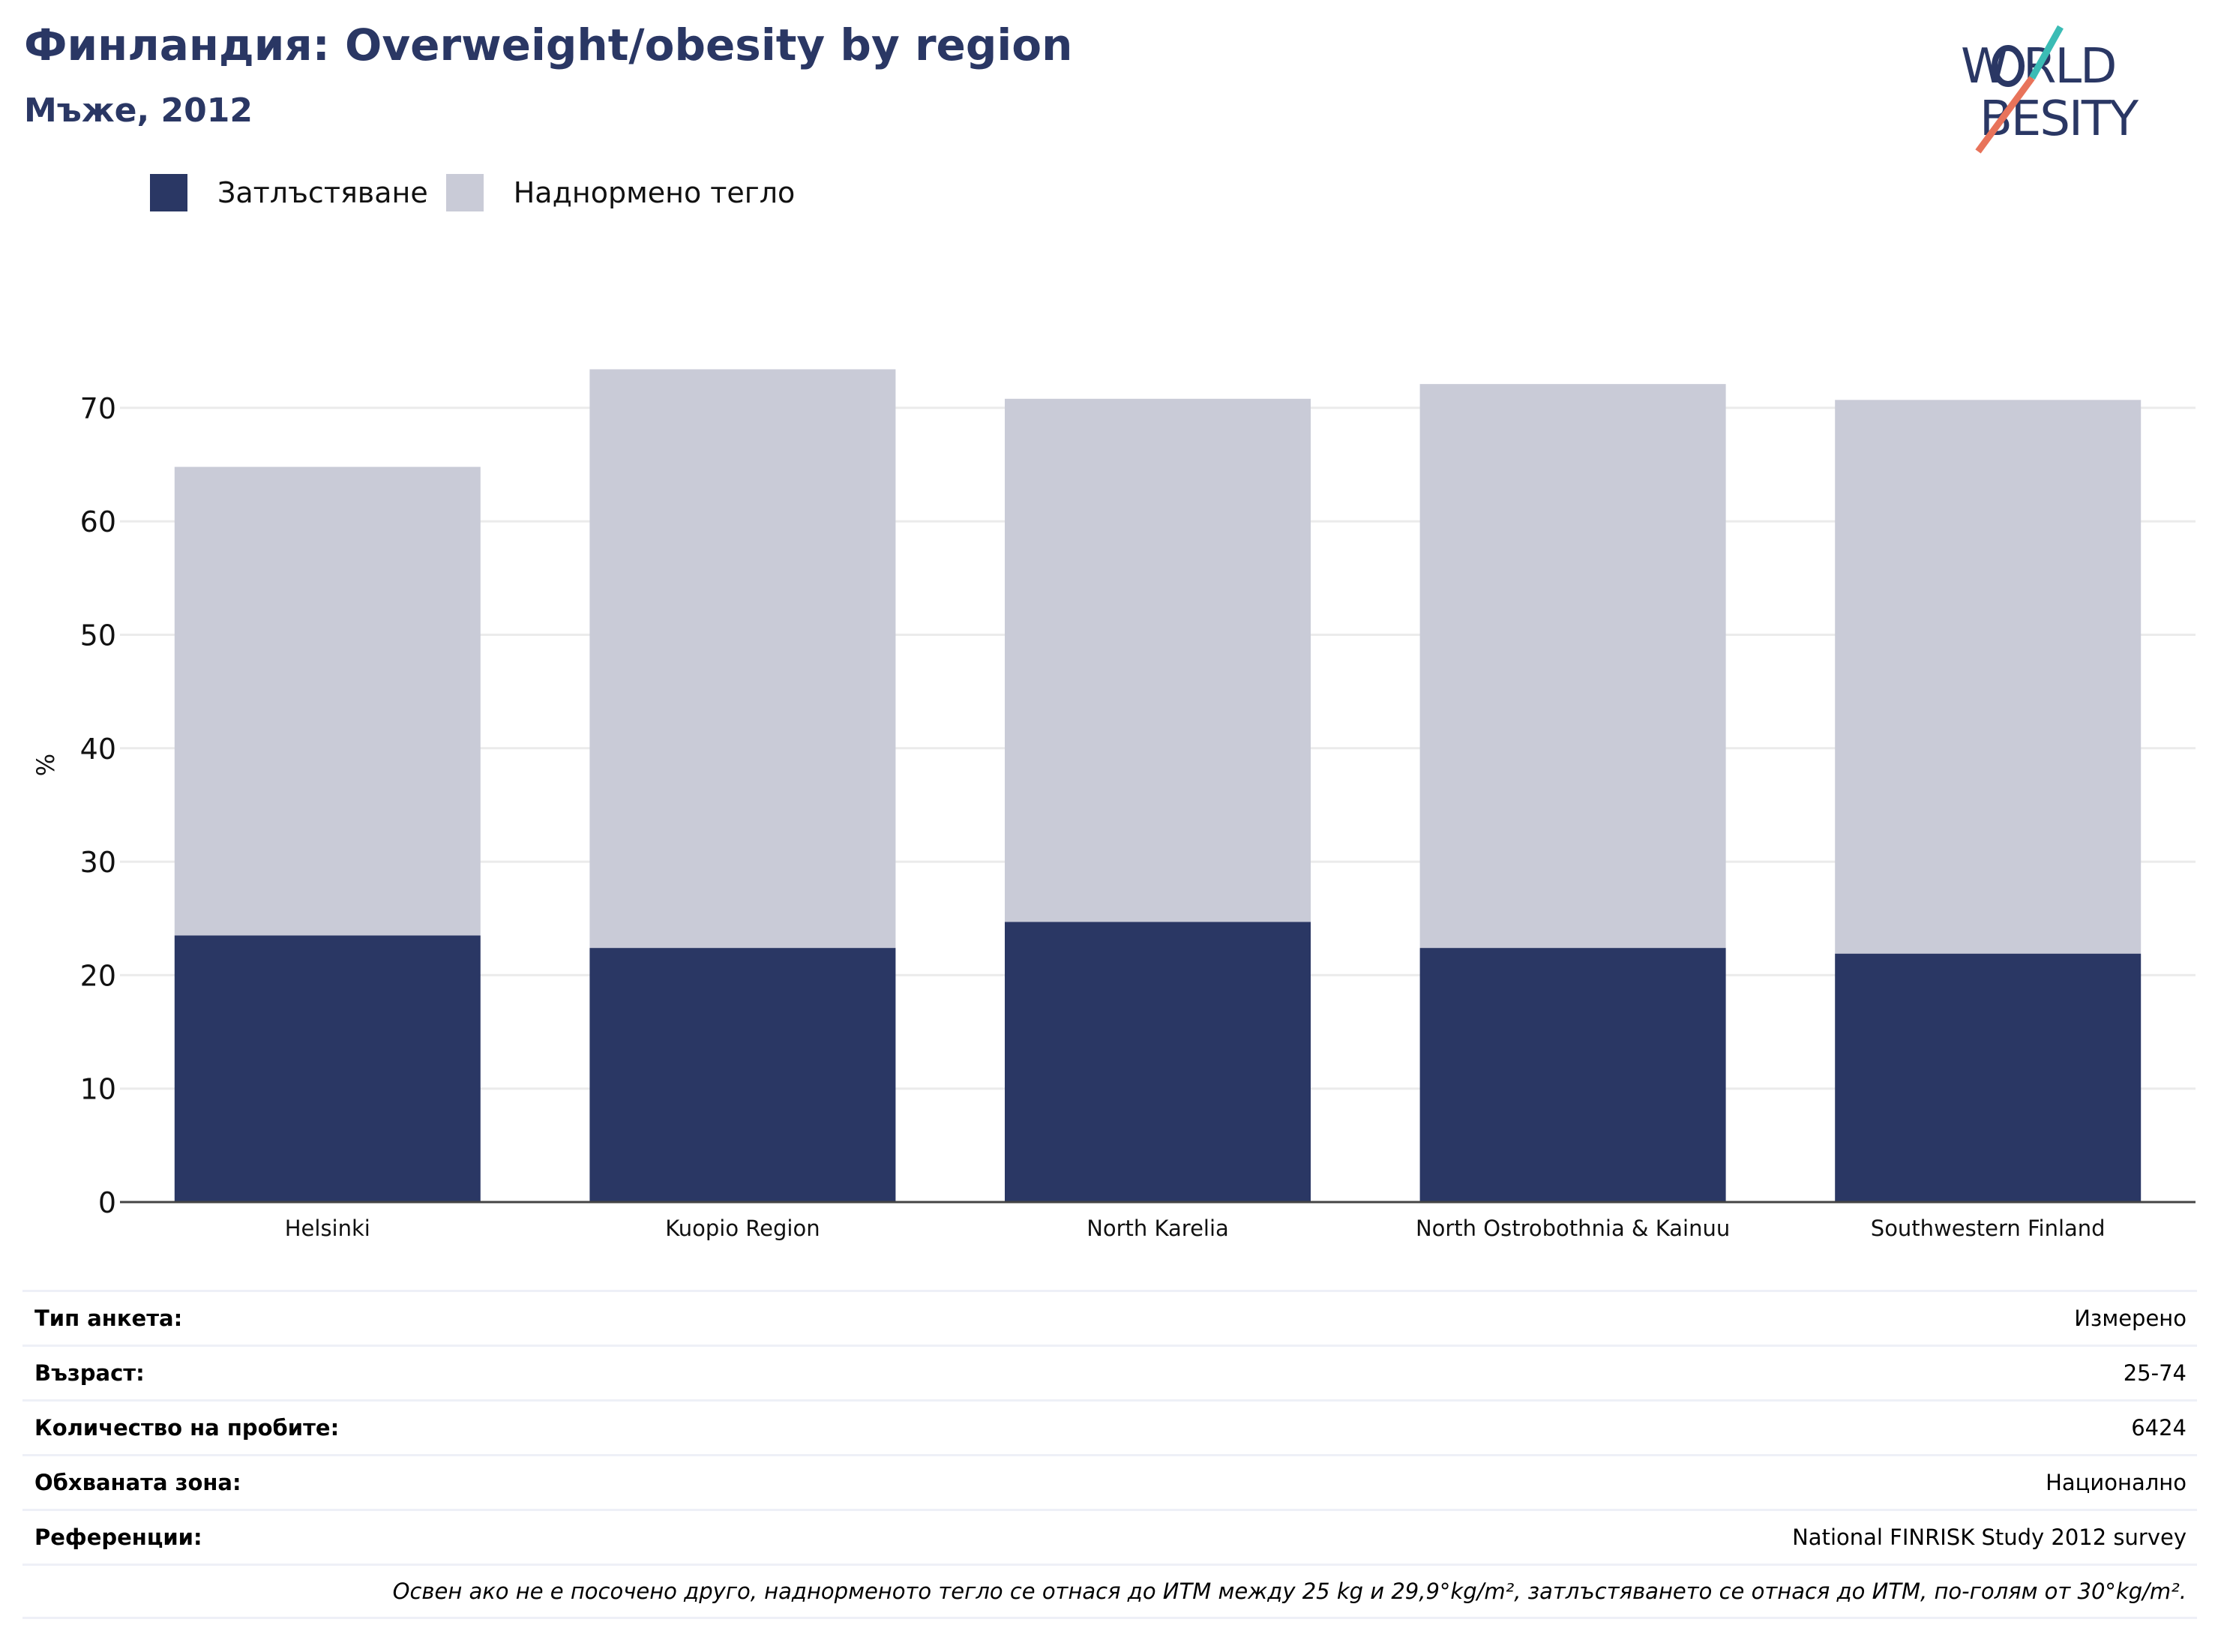 The height and width of the screenshot is (1652, 2218). I want to click on y-axis-label: %, so click(45, 765).